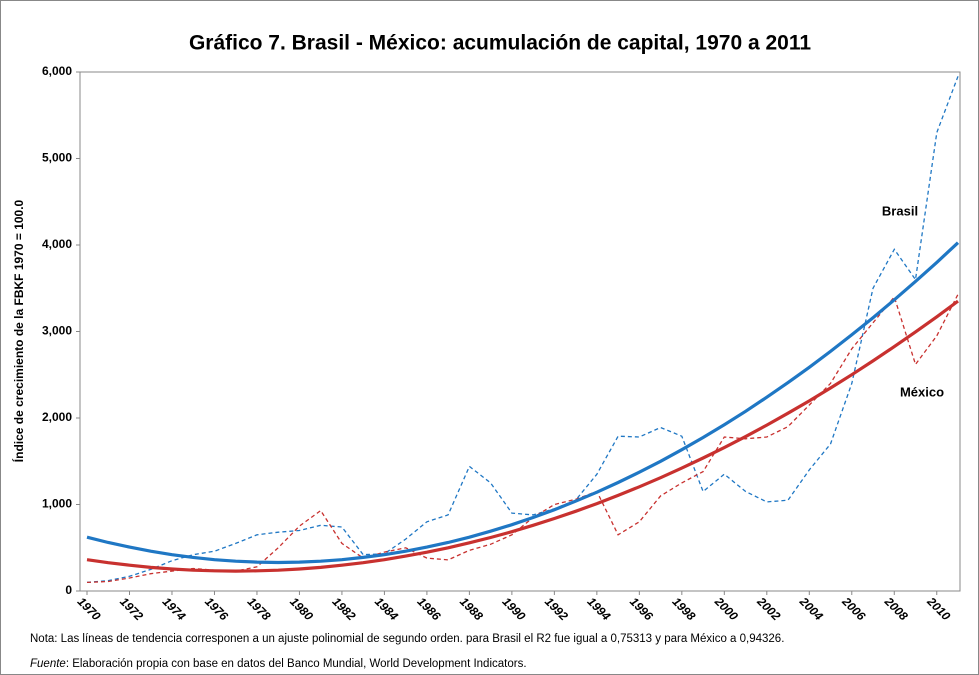 This screenshot has height=675, width=979. I want to click on y-tick-label: 1,000, so click(57, 504).